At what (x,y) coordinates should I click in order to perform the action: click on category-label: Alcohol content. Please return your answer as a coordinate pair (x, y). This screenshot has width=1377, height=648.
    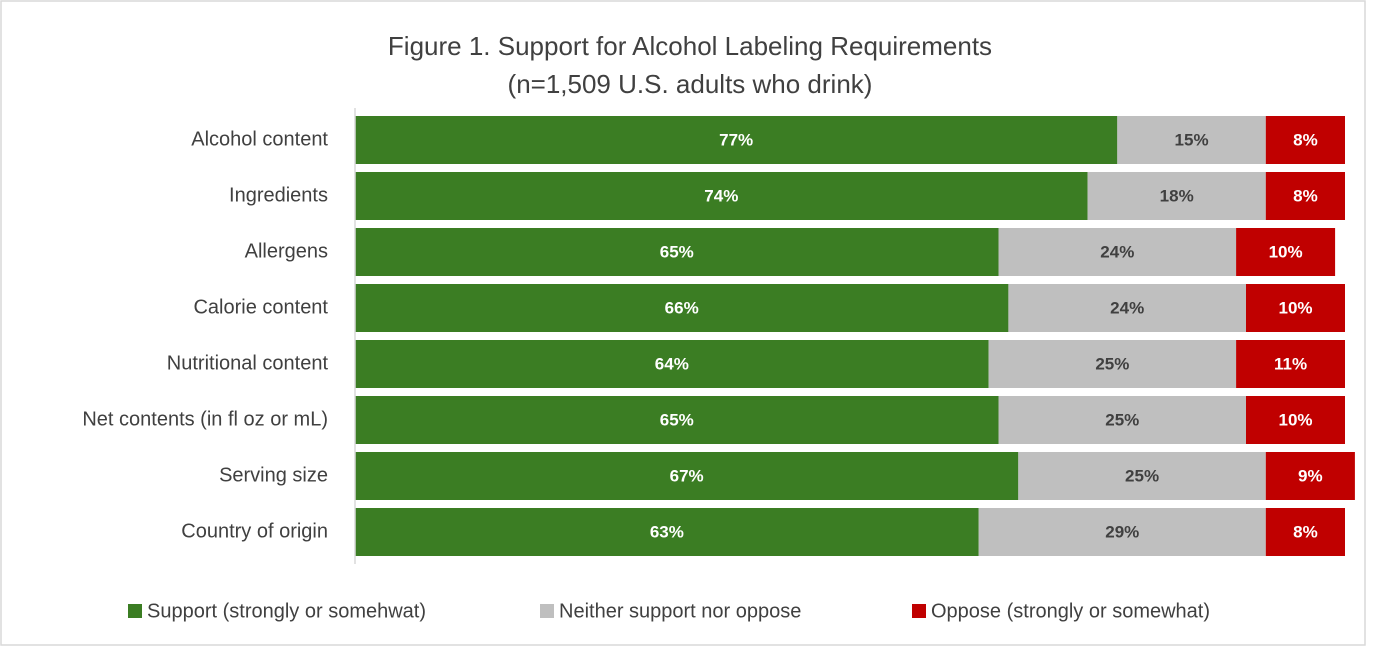
    Looking at the image, I should click on (259, 139).